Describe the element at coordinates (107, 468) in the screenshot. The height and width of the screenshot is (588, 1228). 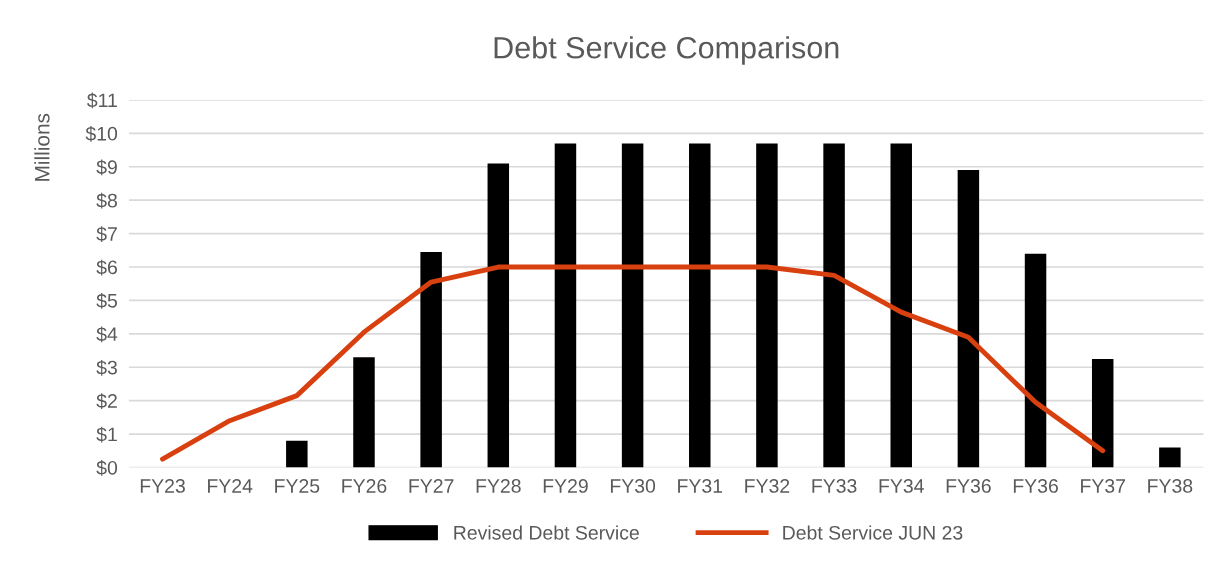
I see `y-tick-label: $0` at that location.